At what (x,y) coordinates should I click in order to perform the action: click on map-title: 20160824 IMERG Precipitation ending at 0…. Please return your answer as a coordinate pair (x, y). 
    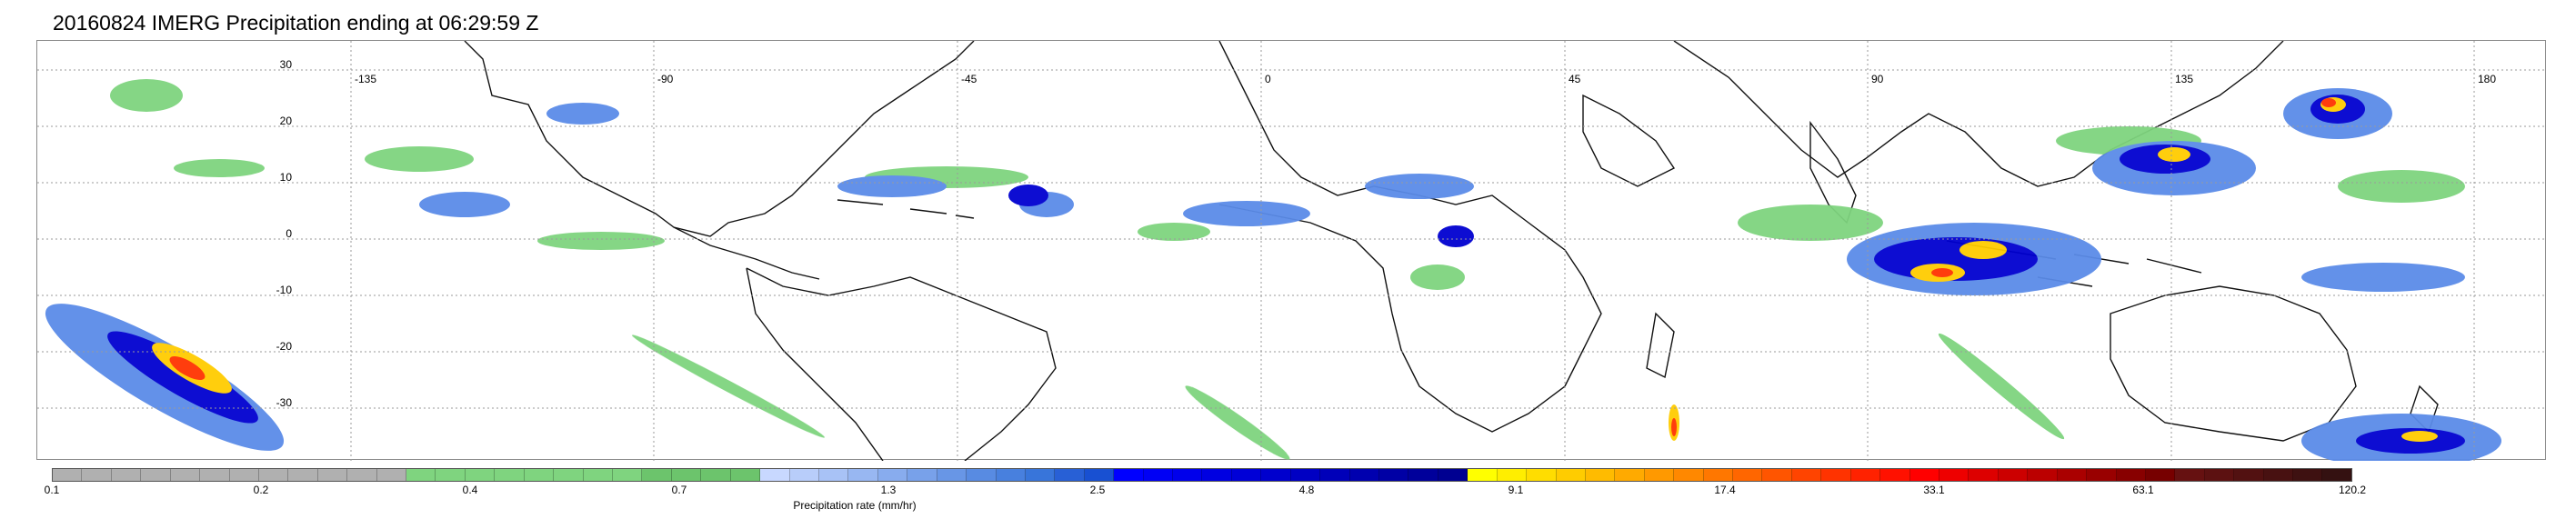
    Looking at the image, I should click on (296, 23).